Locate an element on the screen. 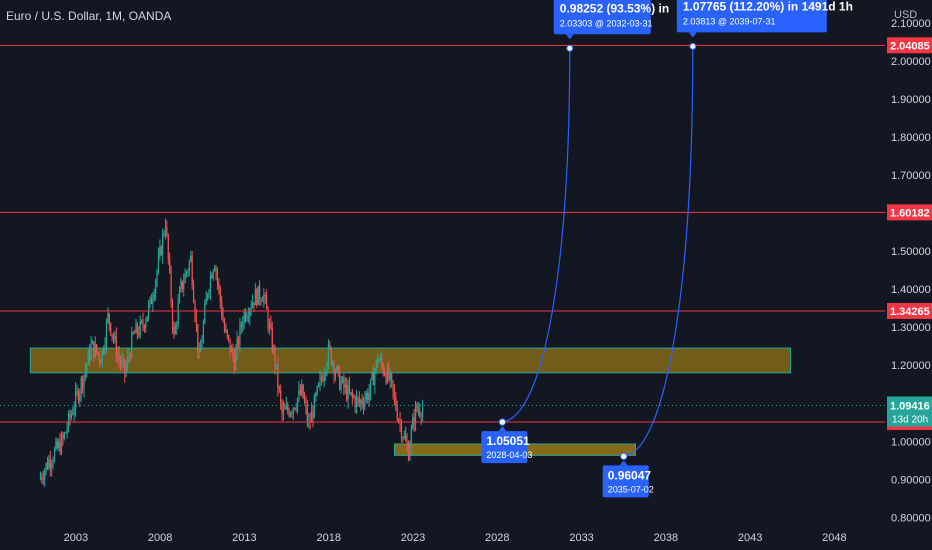 This screenshot has height=550, width=932. price-axis-tick: 1.50000 is located at coordinates (911, 252).